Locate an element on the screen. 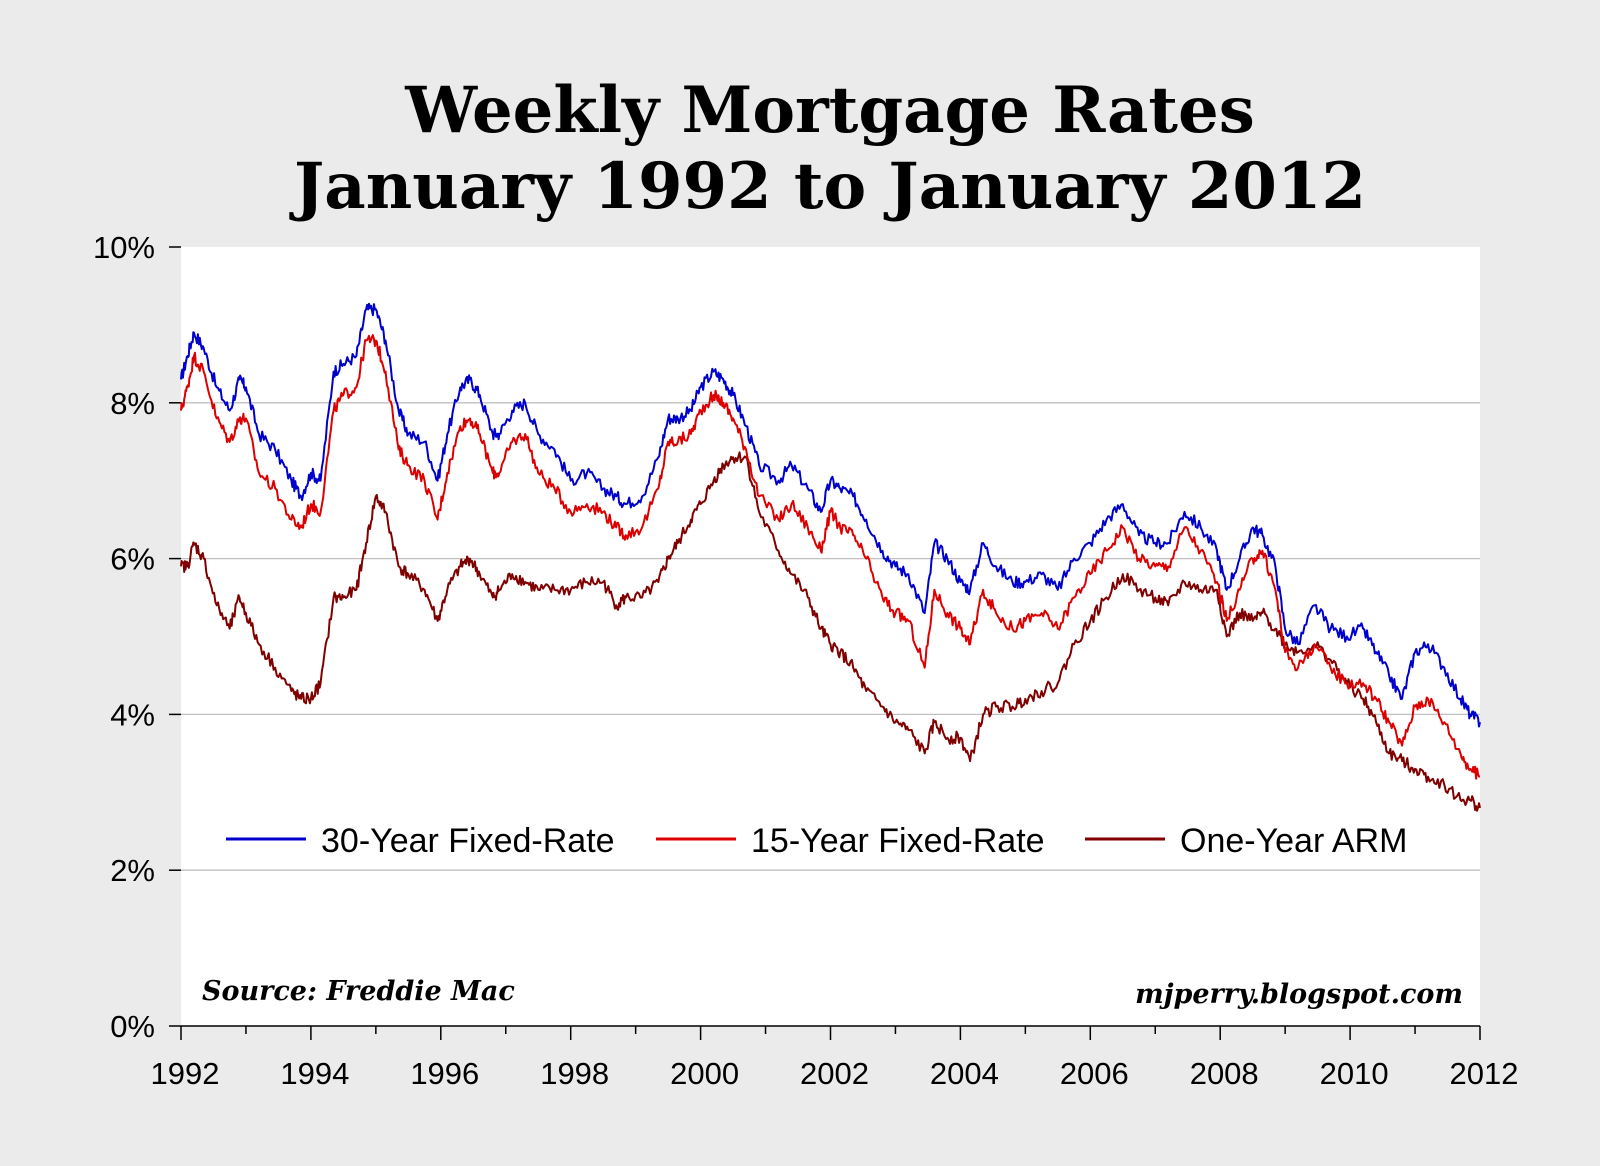 The height and width of the screenshot is (1166, 1600). x-tick-label: 2004 is located at coordinates (964, 1073).